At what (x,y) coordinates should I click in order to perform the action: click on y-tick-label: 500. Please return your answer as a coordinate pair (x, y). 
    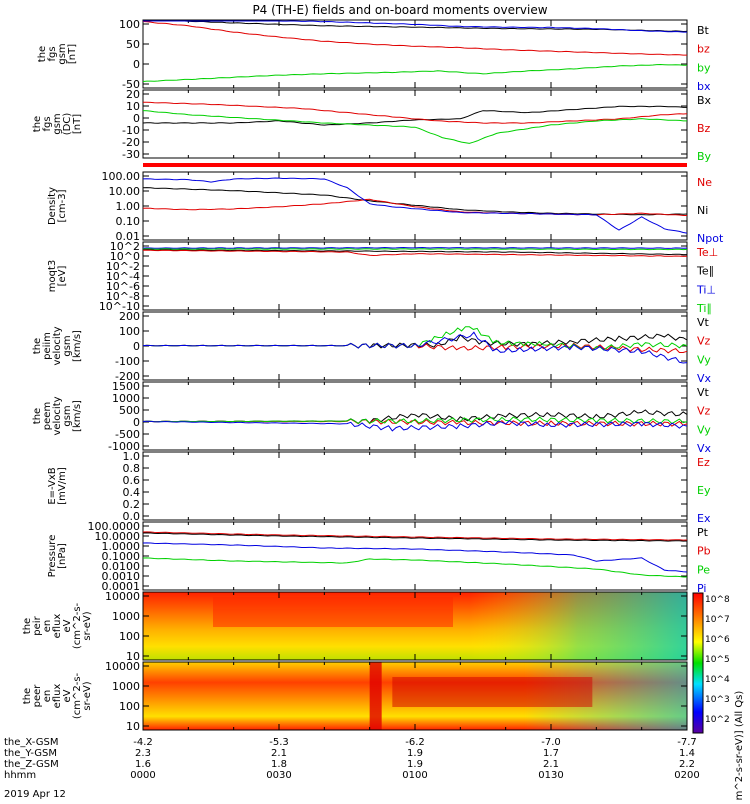
    Looking at the image, I should click on (129, 410).